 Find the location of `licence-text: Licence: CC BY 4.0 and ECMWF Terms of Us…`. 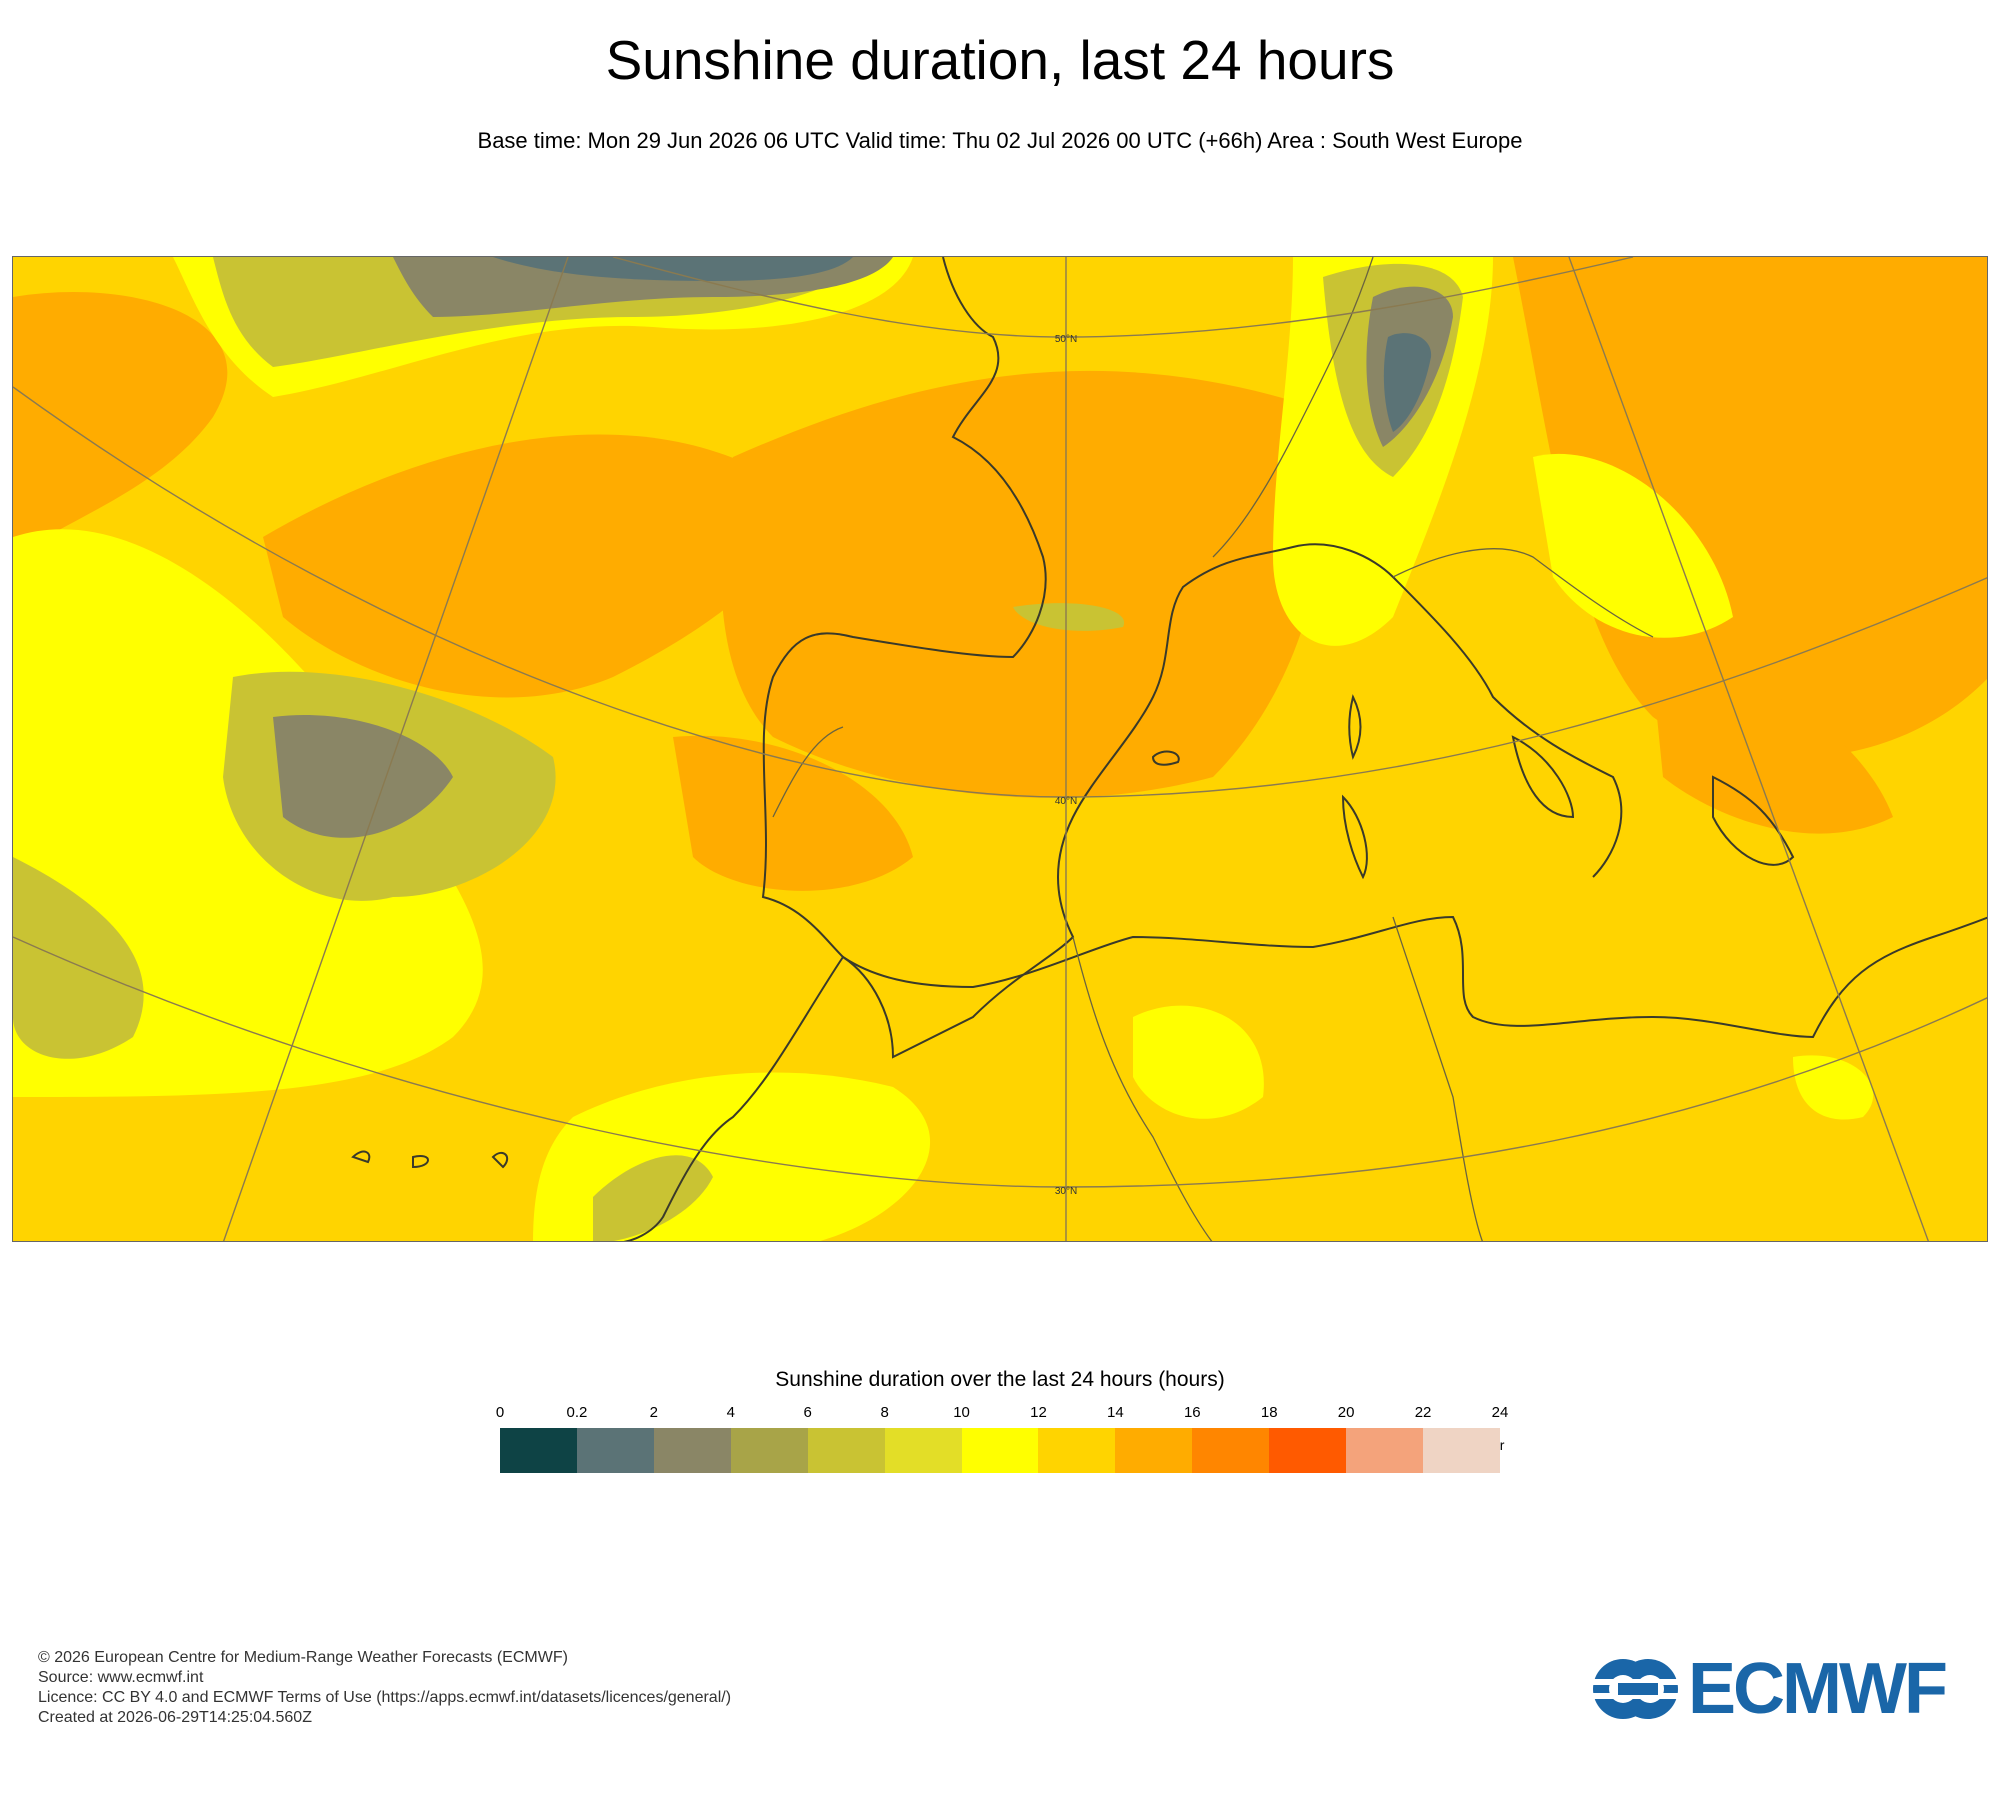

licence-text: Licence: CC BY 4.0 and ECMWF Terms of Us… is located at coordinates (385, 1697).